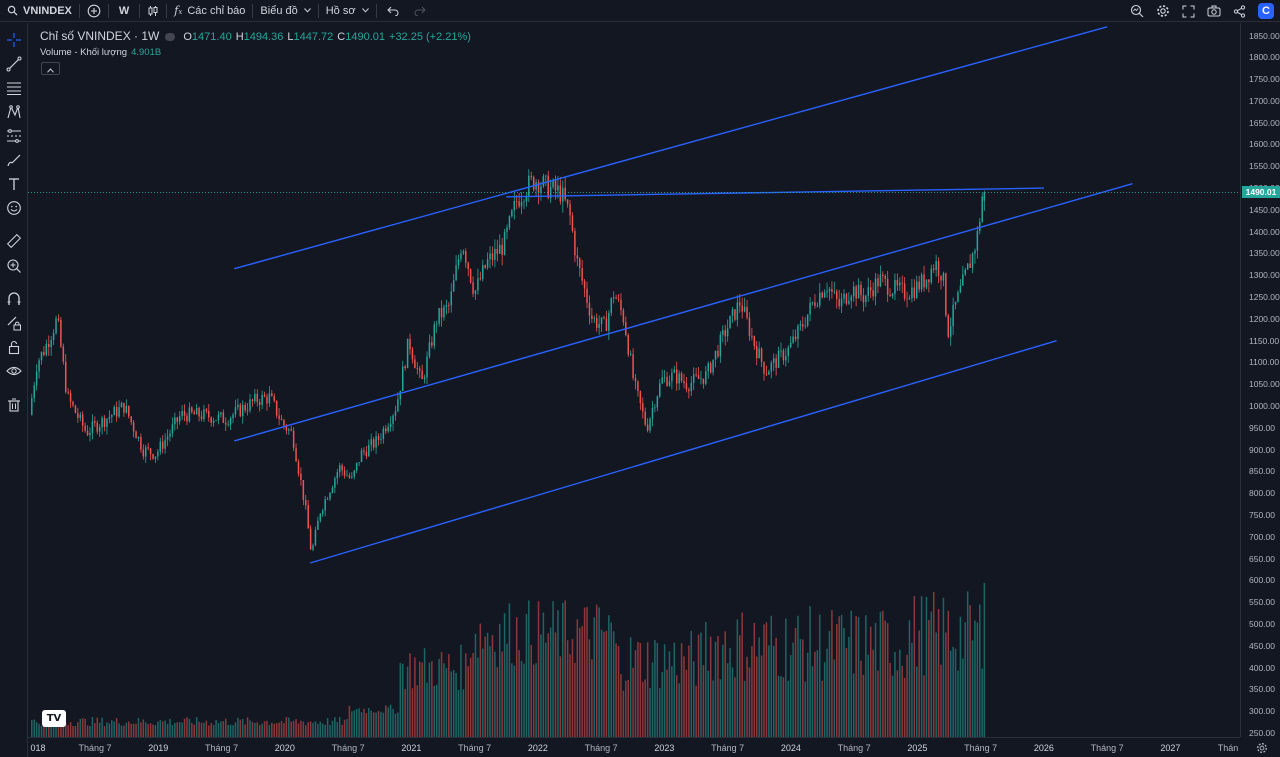 The width and height of the screenshot is (1280, 757). Describe the element at coordinates (14, 138) in the screenshot. I see `projection-tool` at that location.